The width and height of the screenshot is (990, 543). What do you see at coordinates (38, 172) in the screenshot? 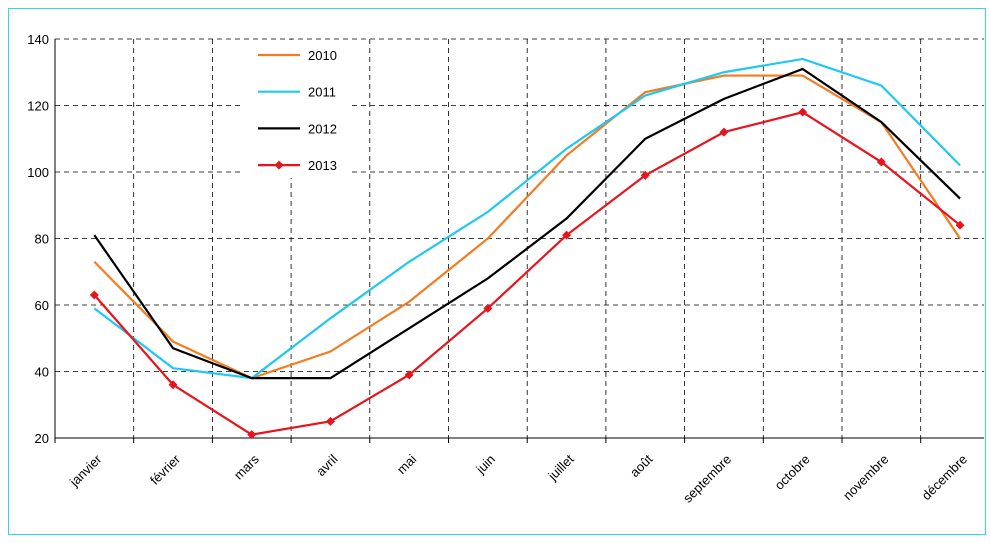
I see `y-tick-label: 100` at bounding box center [38, 172].